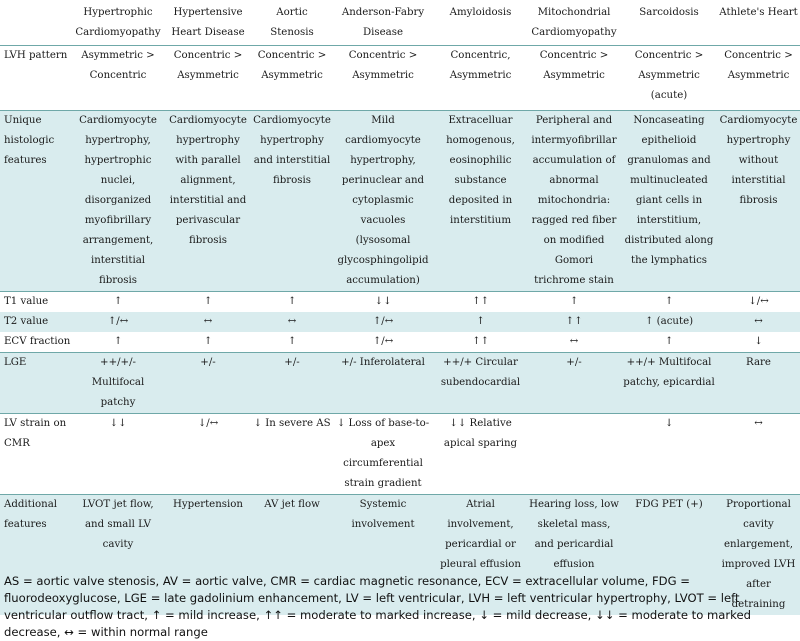 This screenshot has height=641, width=800. Describe the element at coordinates (758, 383) in the screenshot. I see `table-cell: Rare` at that location.